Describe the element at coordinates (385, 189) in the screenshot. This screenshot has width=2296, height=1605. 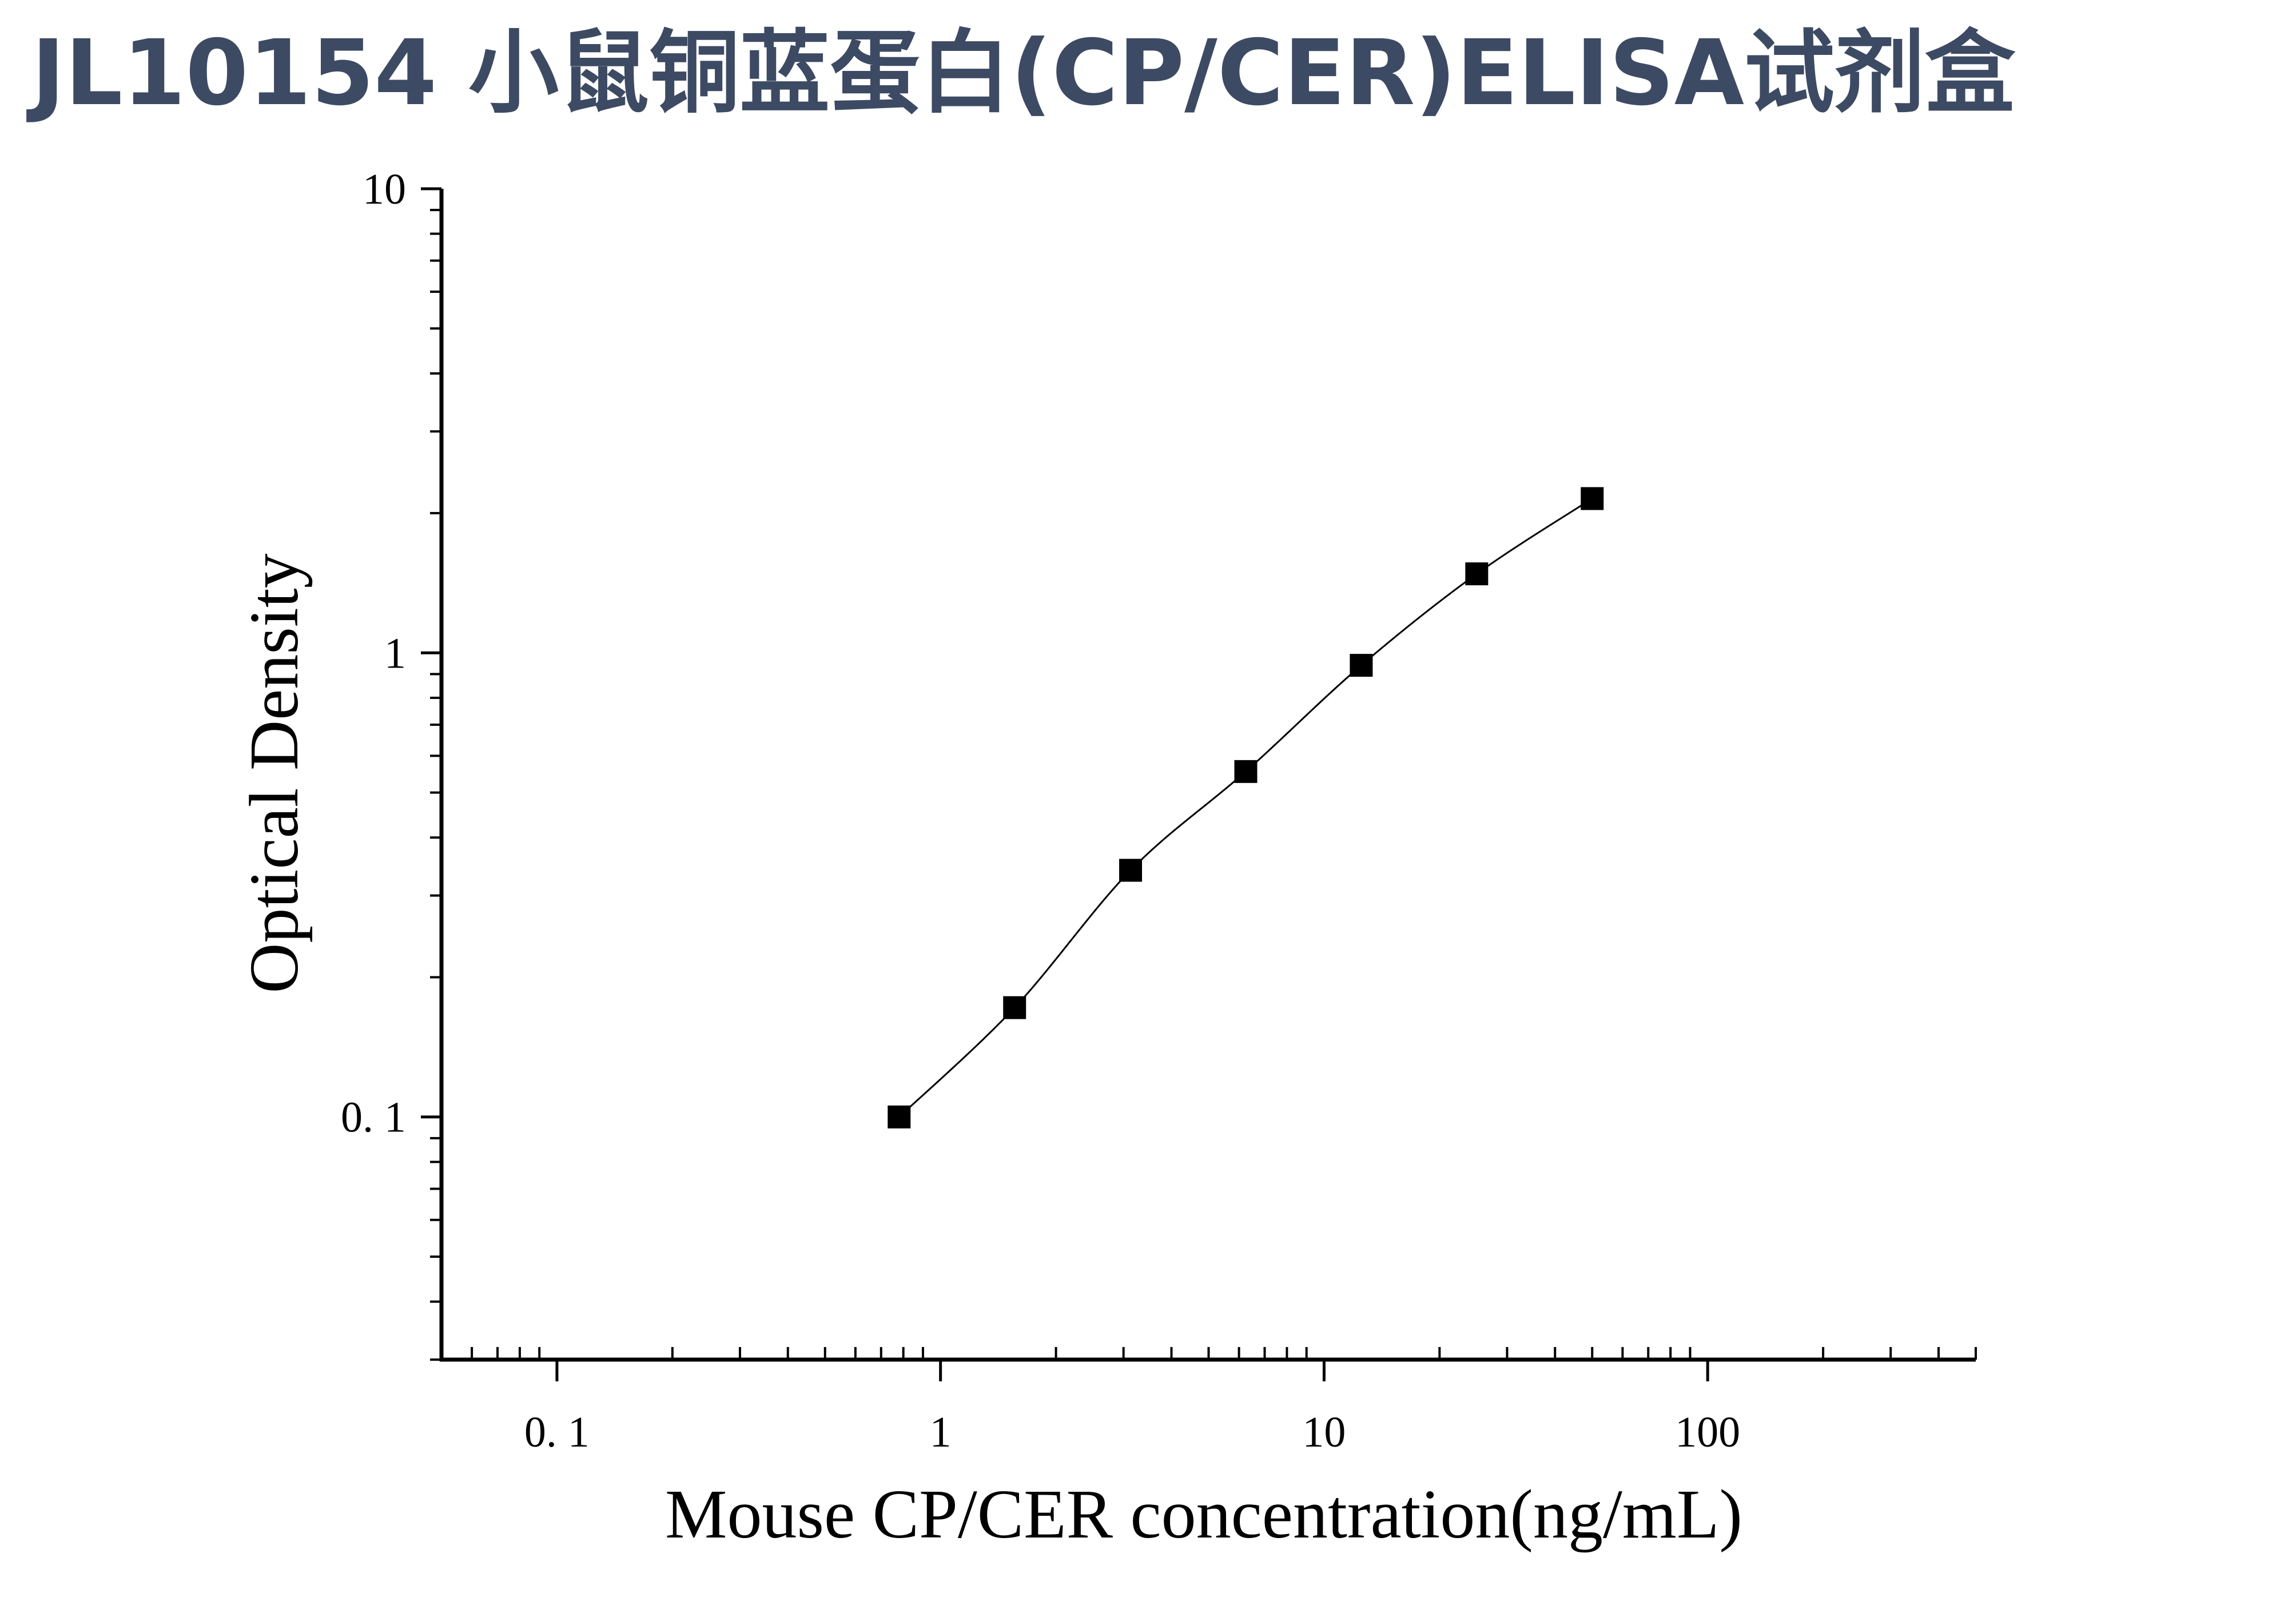
I see `y-tick-label: 10` at that location.